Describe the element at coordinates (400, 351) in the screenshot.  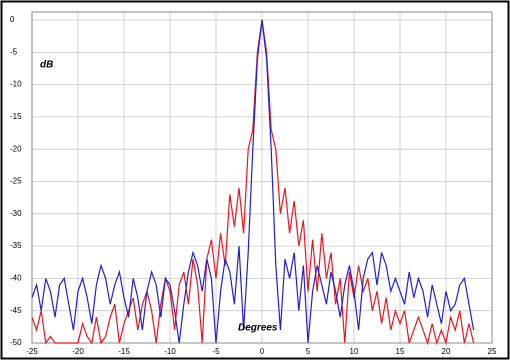
I see `x-tick-label: 15` at that location.